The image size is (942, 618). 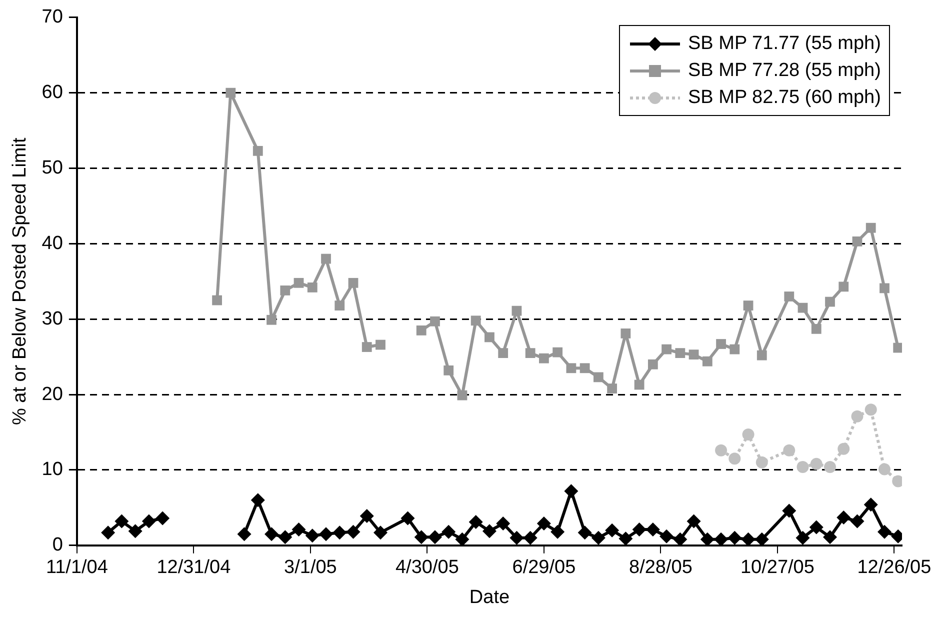 What do you see at coordinates (52, 17) in the screenshot?
I see `y-tick-label: 70` at bounding box center [52, 17].